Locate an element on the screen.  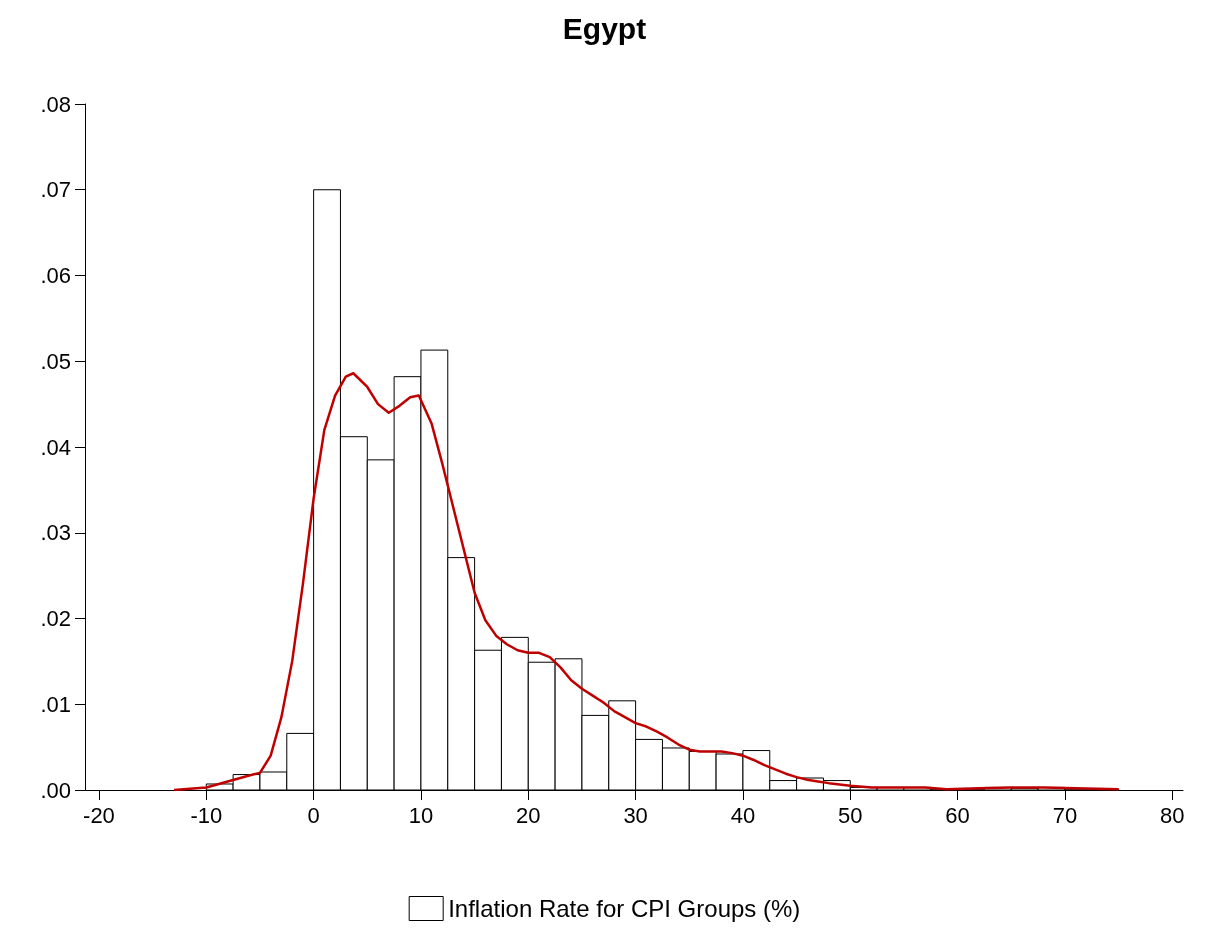
y-tick-label: .02 is located at coordinates (55, 618).